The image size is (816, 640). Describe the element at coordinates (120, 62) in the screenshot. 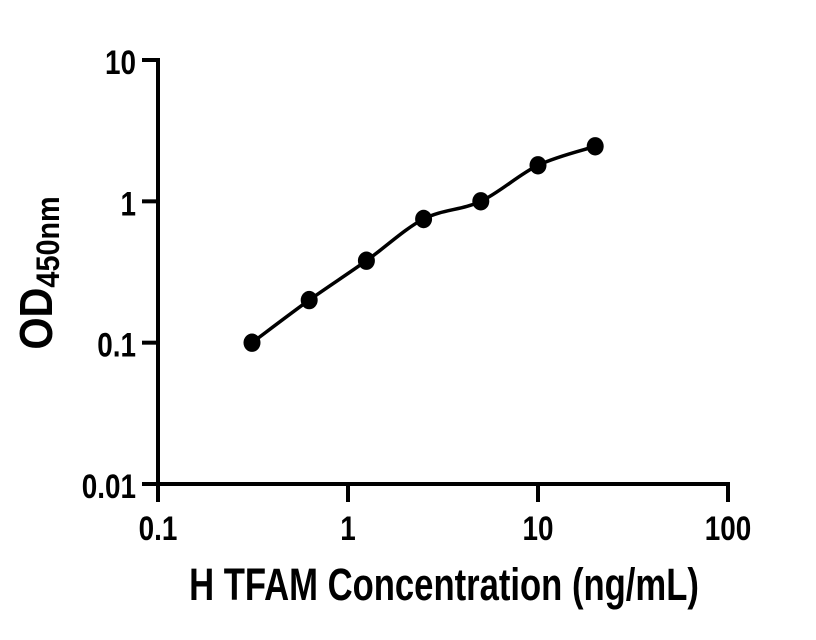

I see `y-tick-label: 10` at that location.